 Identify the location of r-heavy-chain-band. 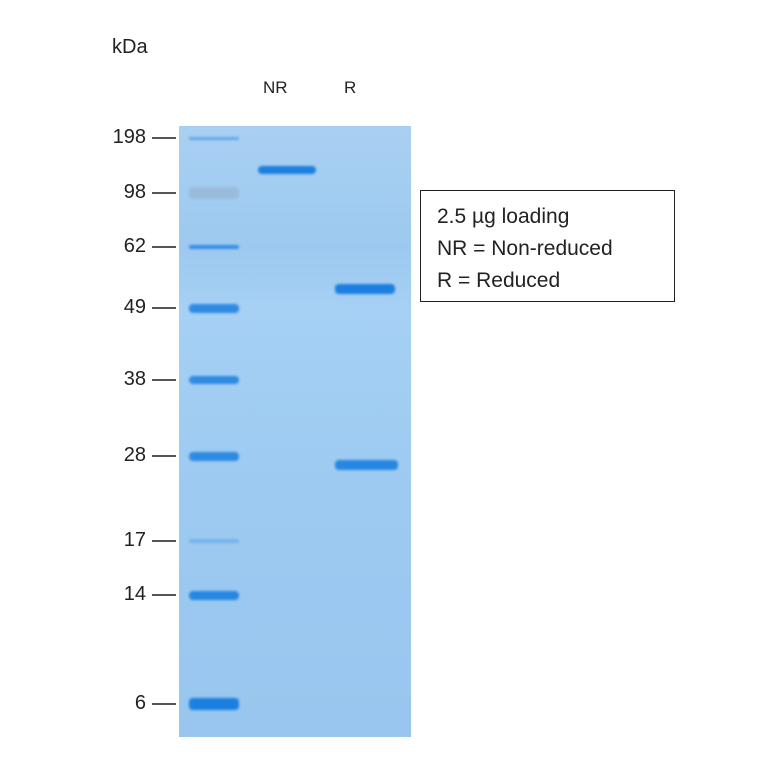
(365, 289).